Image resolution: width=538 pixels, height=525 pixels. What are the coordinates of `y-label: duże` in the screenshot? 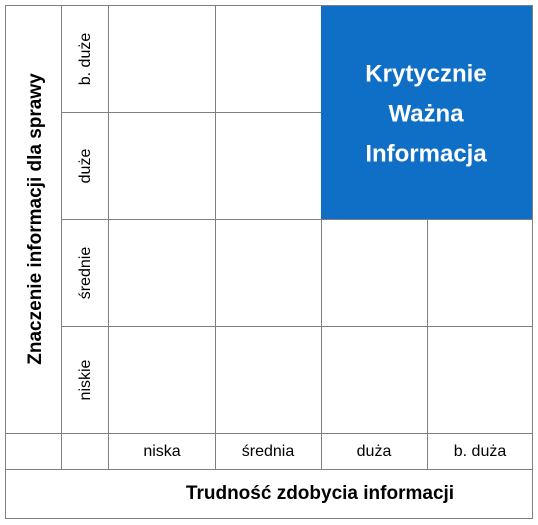 It's located at (85, 166).